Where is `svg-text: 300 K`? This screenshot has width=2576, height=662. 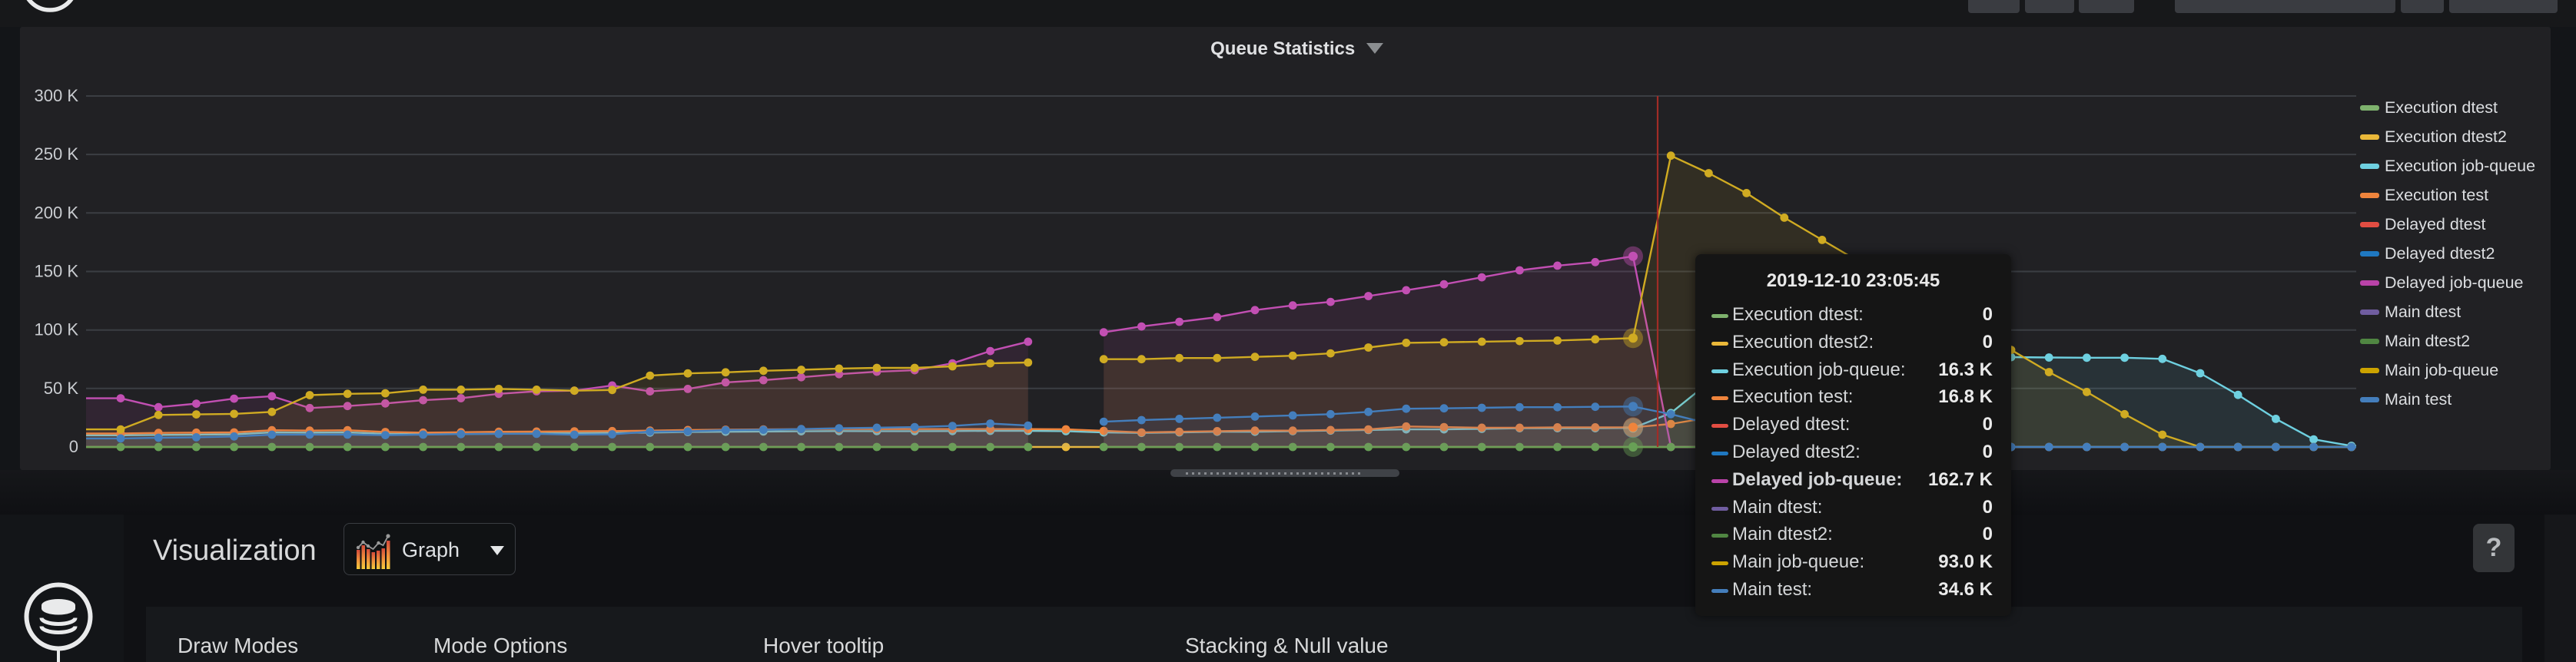 svg-text: 300 K is located at coordinates (57, 95).